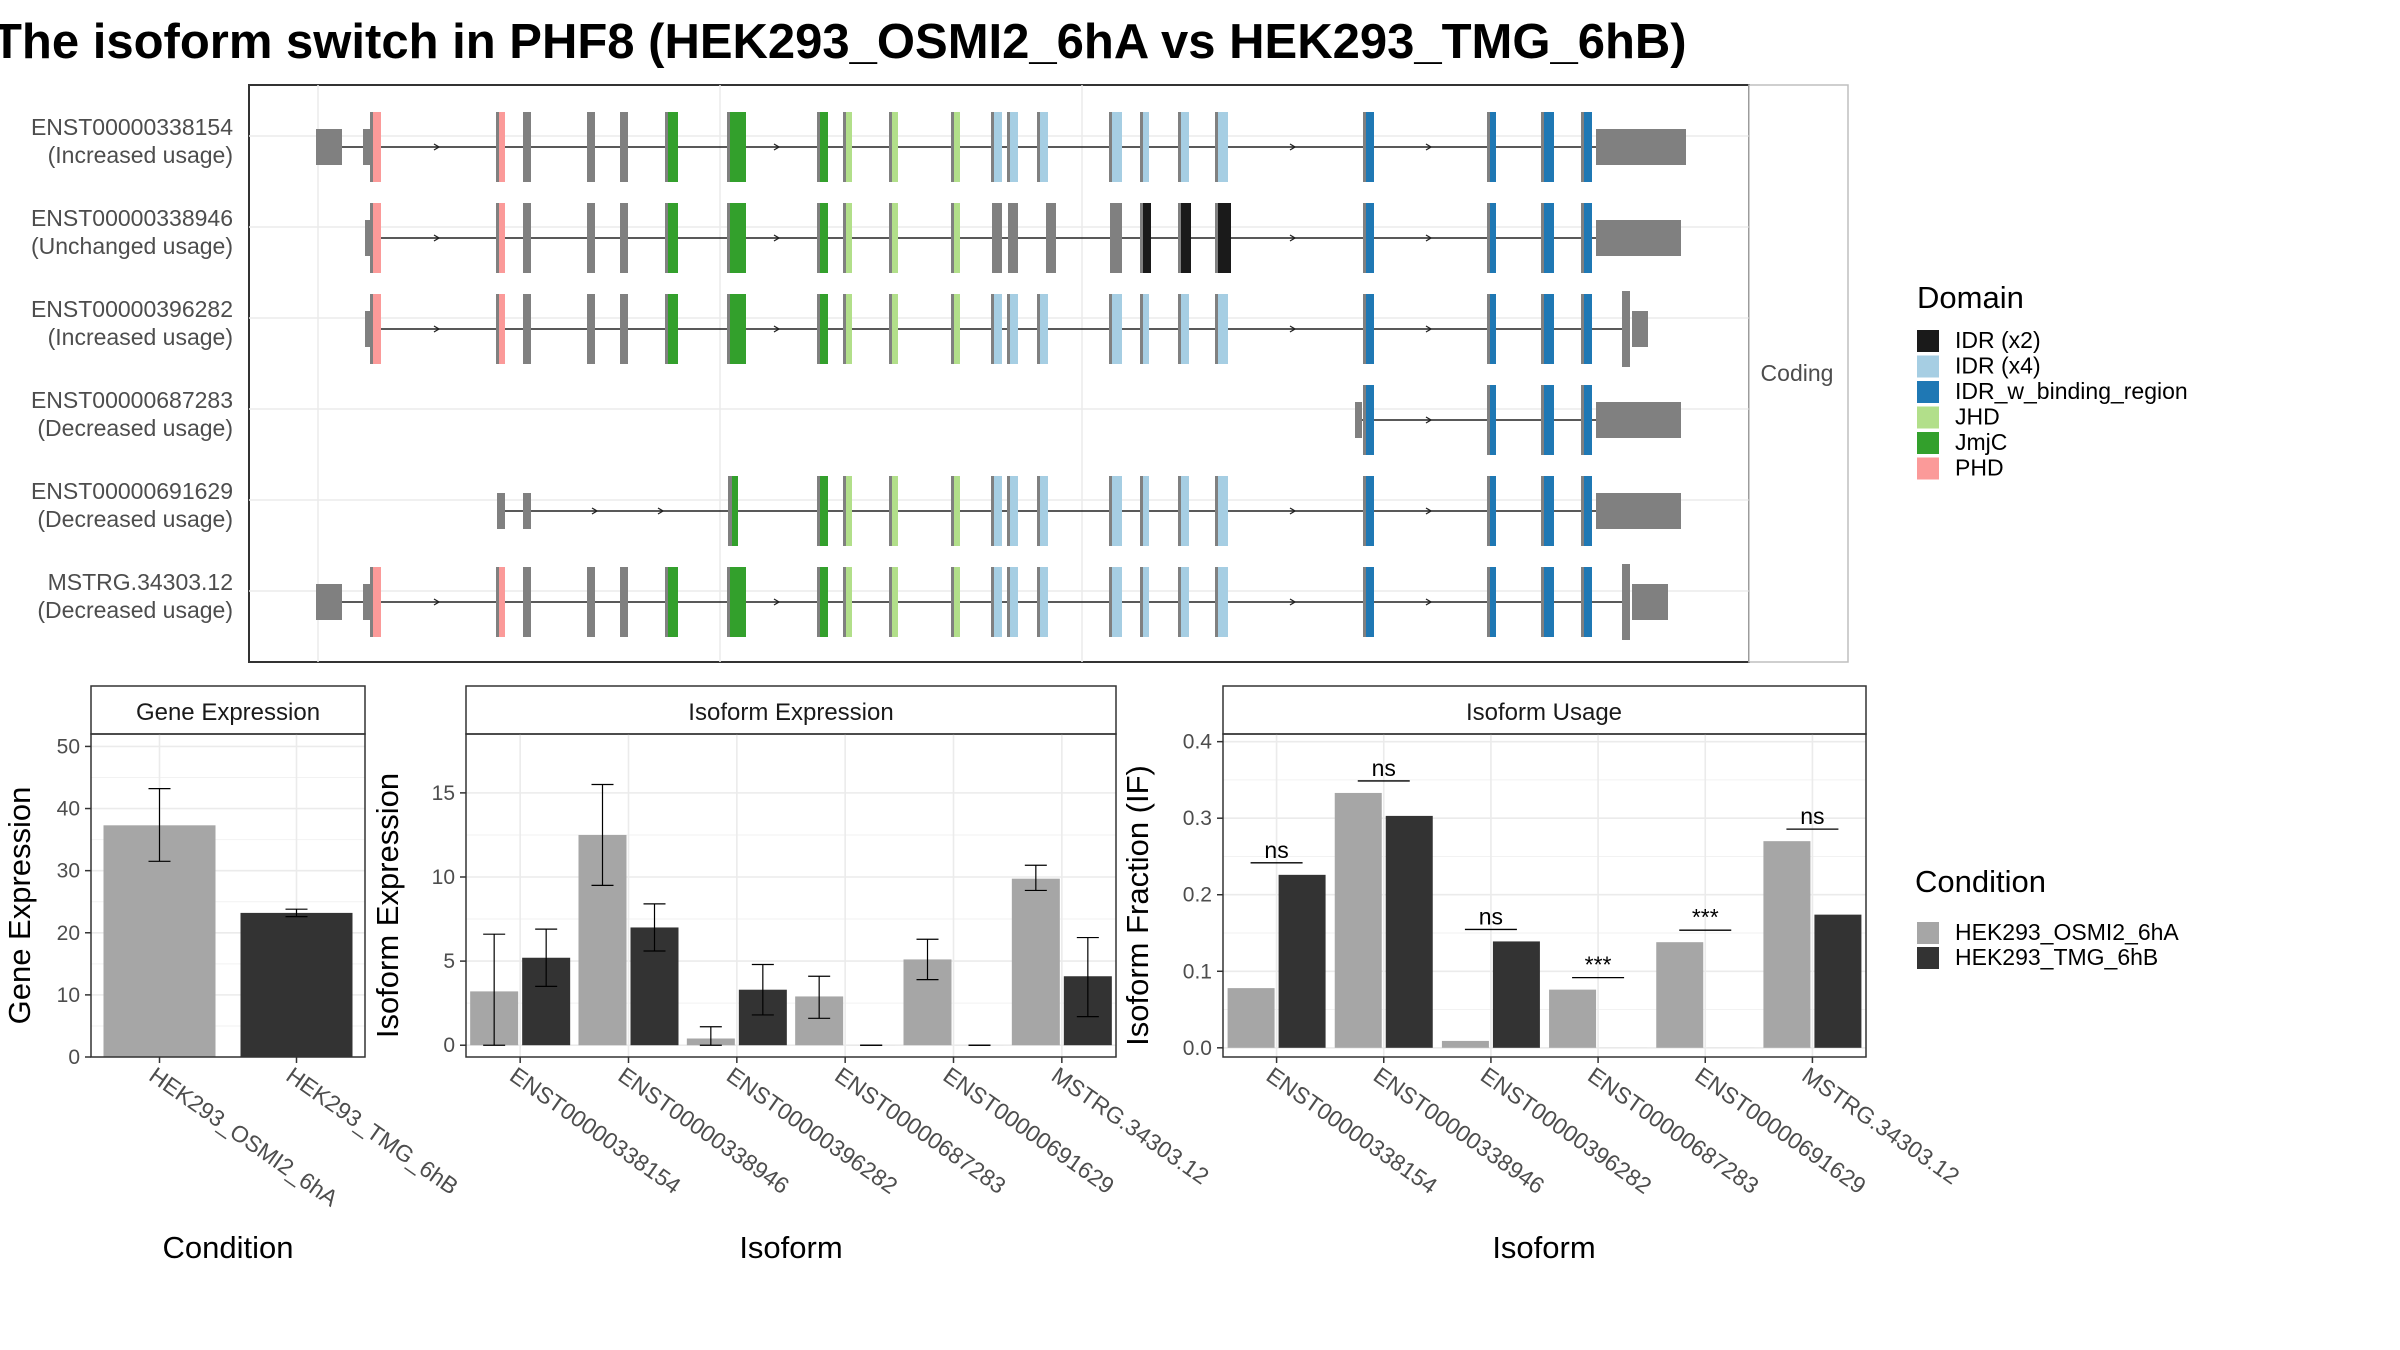 This screenshot has width=2400, height=1350. What do you see at coordinates (132, 246) in the screenshot?
I see `isoform-status-label: (Unchanged usage)` at bounding box center [132, 246].